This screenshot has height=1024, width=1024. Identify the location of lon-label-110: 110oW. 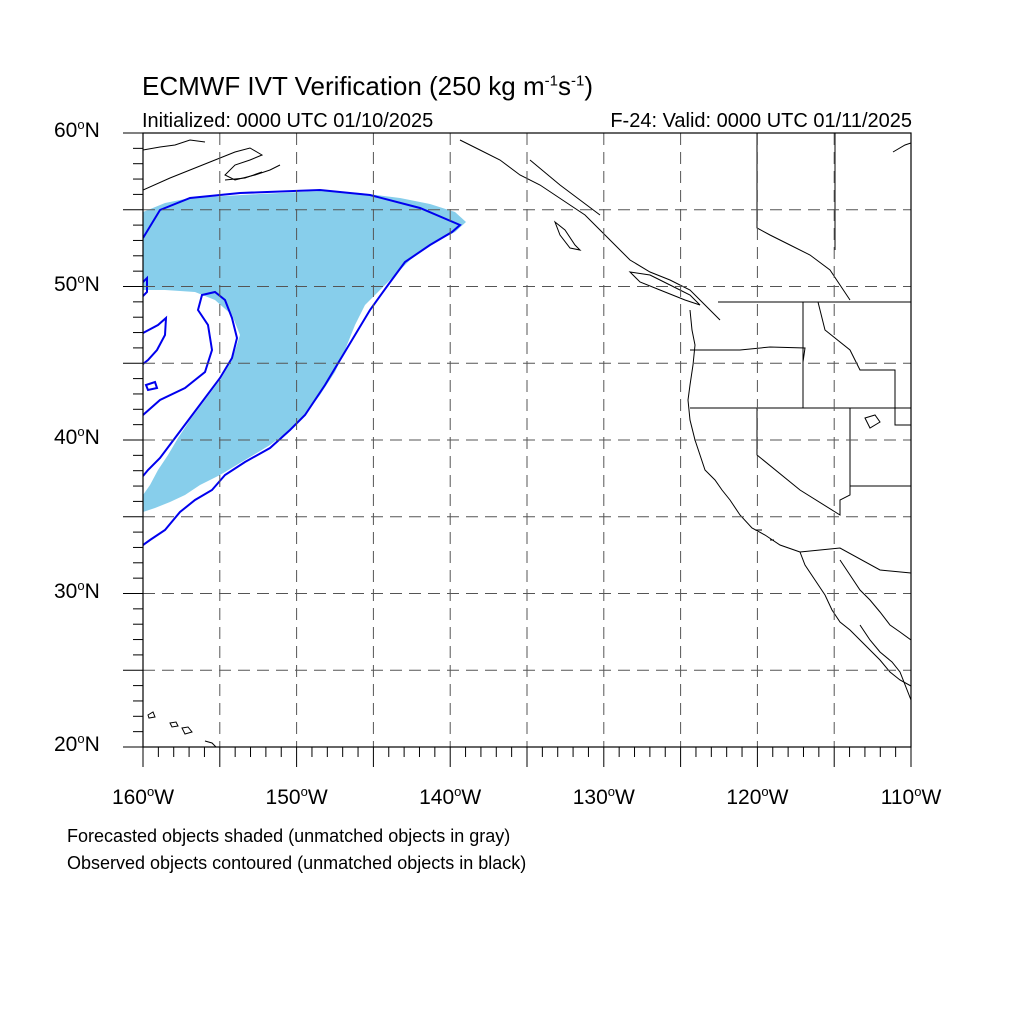
(911, 796).